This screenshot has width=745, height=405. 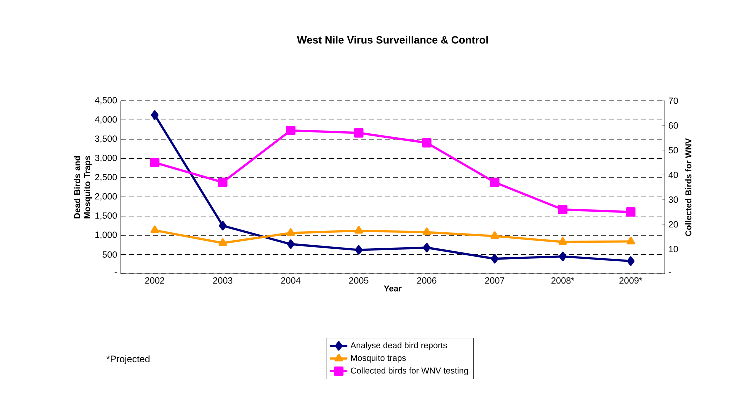 I want to click on y2-axis-title: Collected Birds for WNV, so click(x=688, y=187).